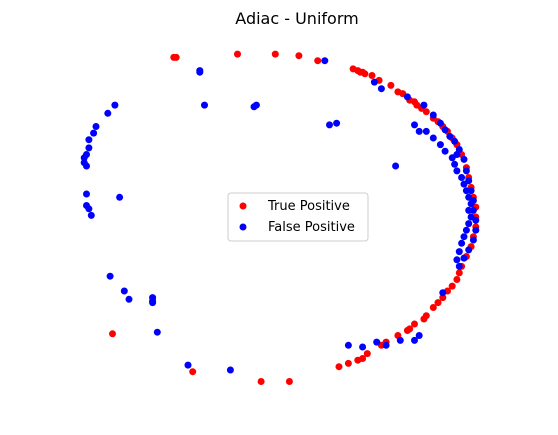 The width and height of the screenshot is (558, 435). Describe the element at coordinates (296, 18) in the screenshot. I see `chart-title: Adiac - Uniform` at that location.